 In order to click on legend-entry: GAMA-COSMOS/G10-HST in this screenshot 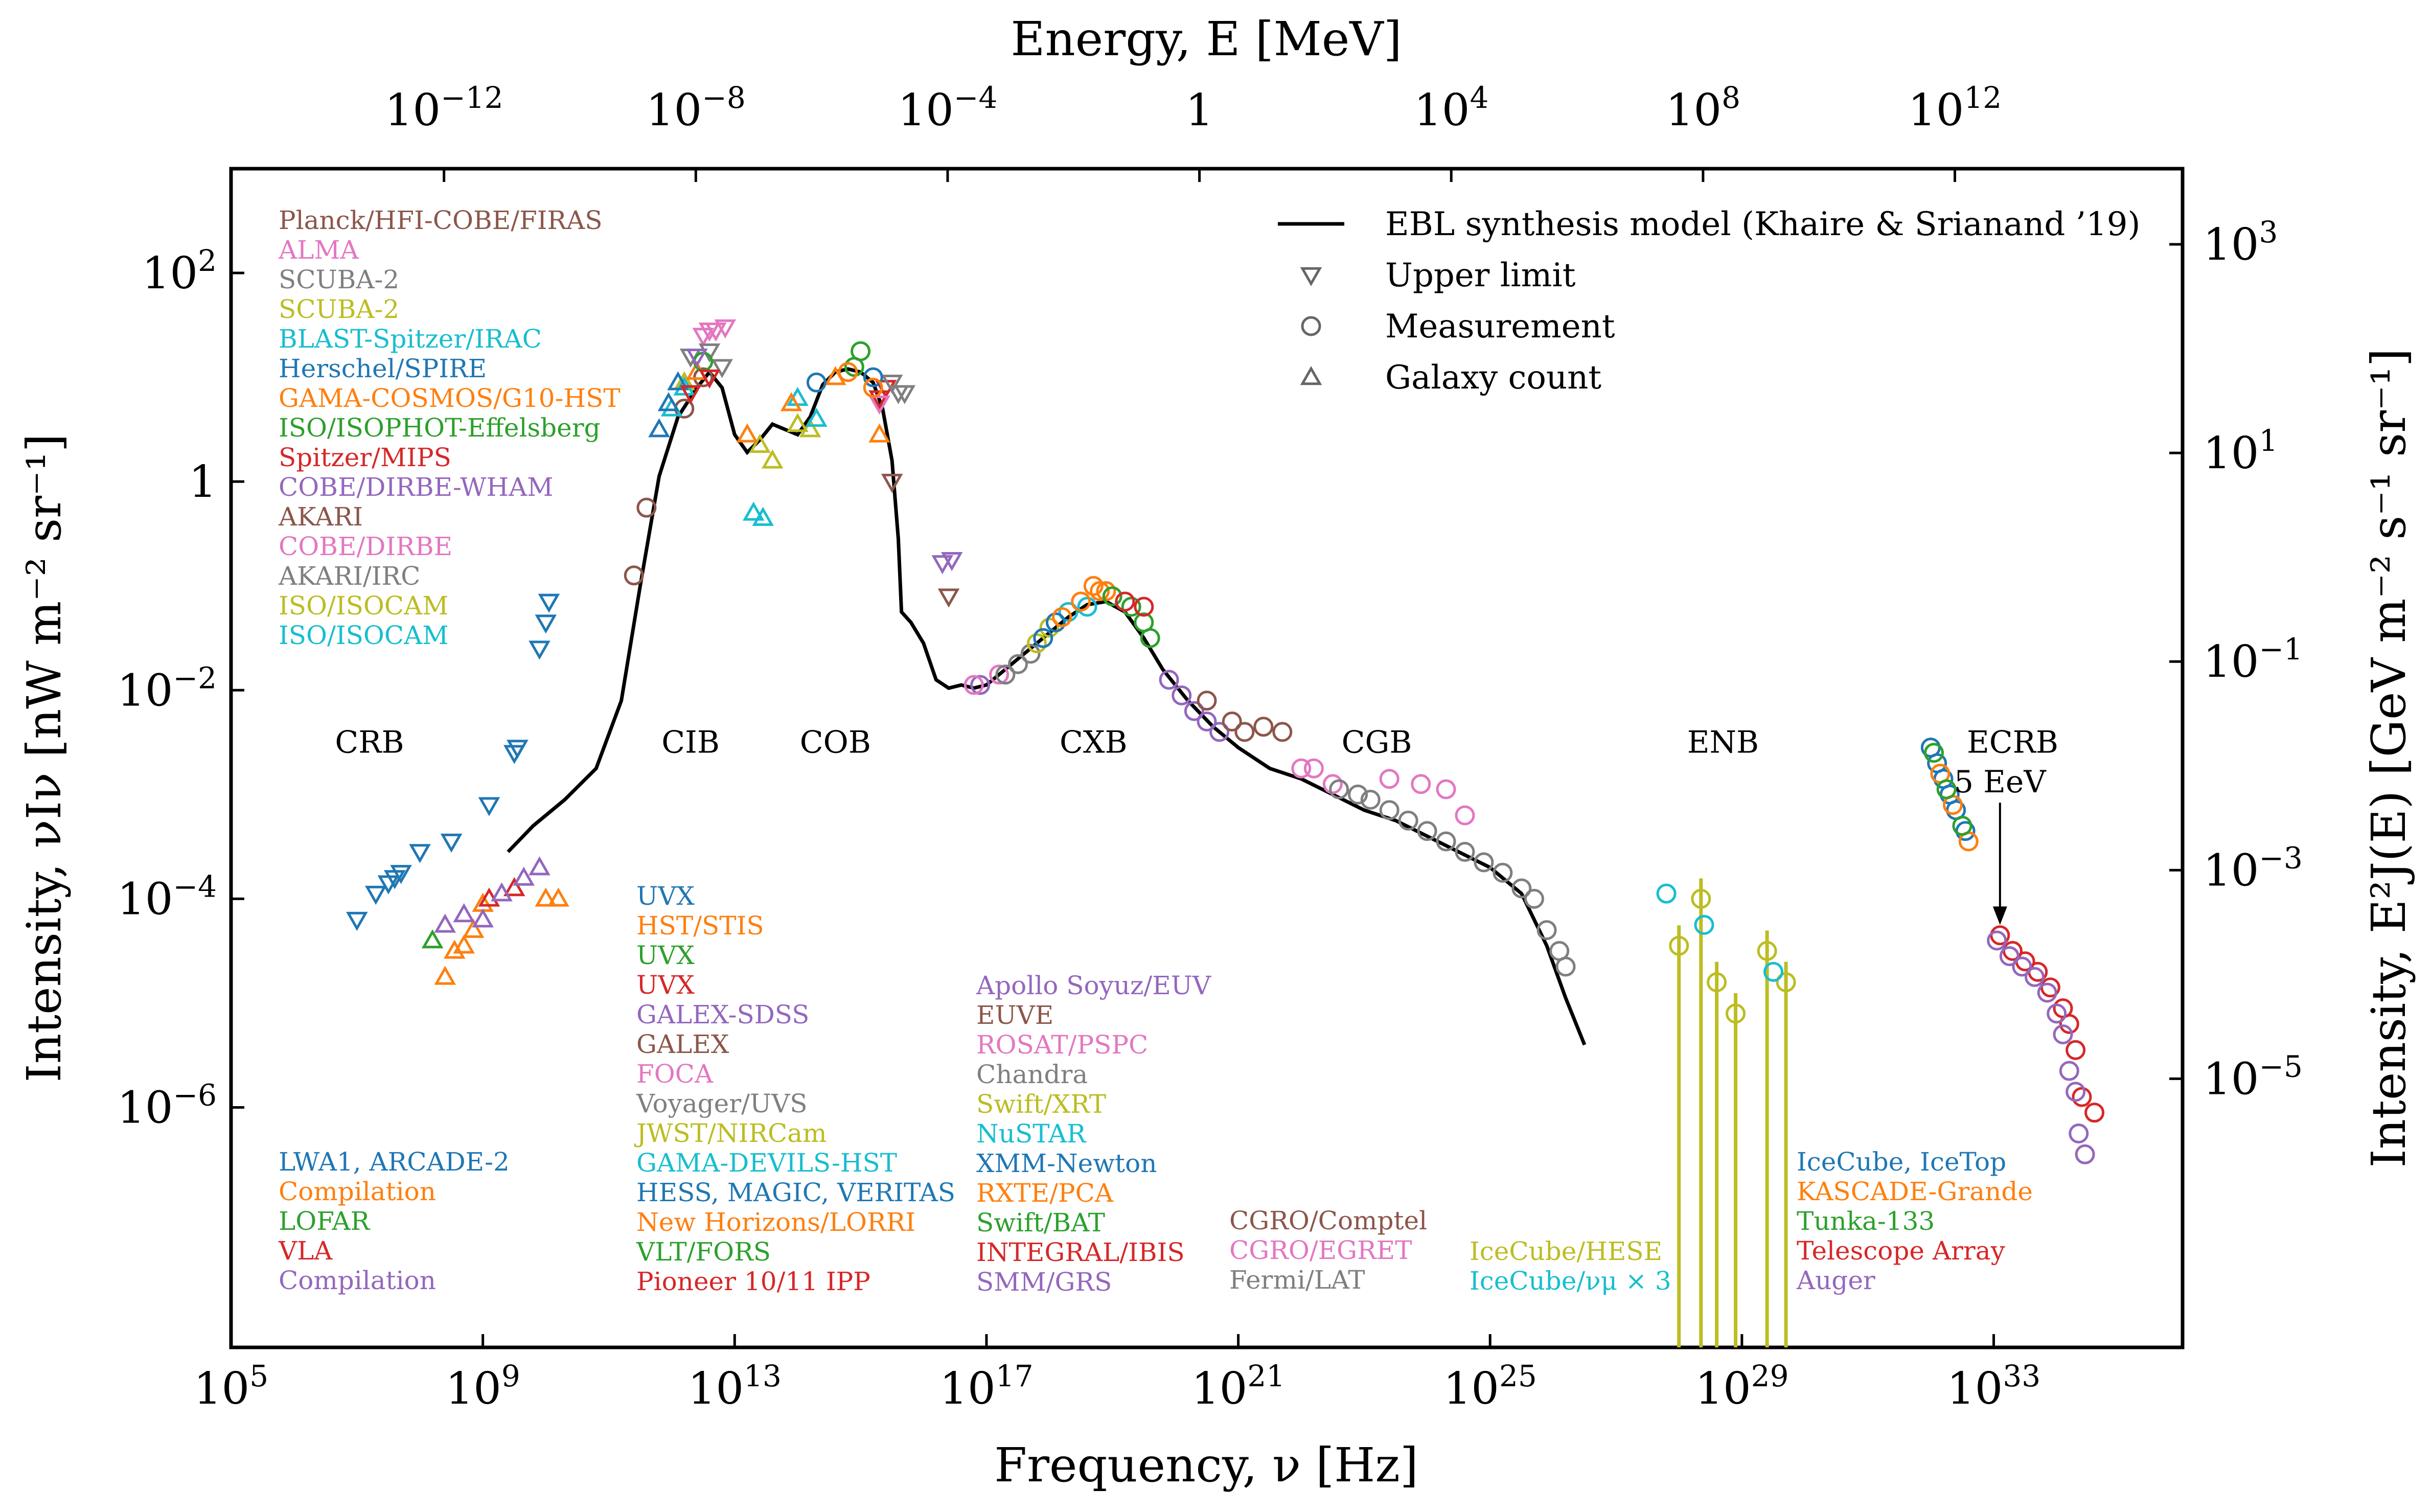, I will do `click(450, 398)`.